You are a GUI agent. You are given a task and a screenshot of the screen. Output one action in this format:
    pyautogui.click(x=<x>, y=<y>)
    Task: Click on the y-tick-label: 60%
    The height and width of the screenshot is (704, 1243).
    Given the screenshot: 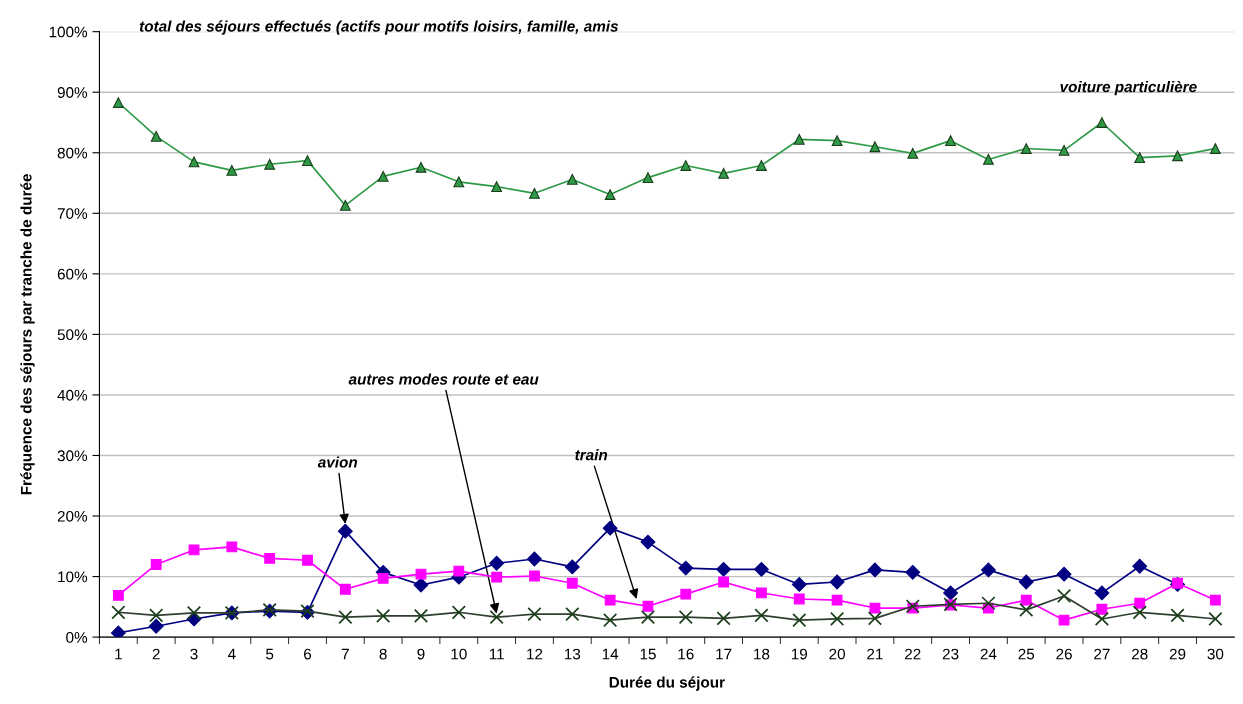 What is the action you would take?
    pyautogui.click(x=72, y=274)
    